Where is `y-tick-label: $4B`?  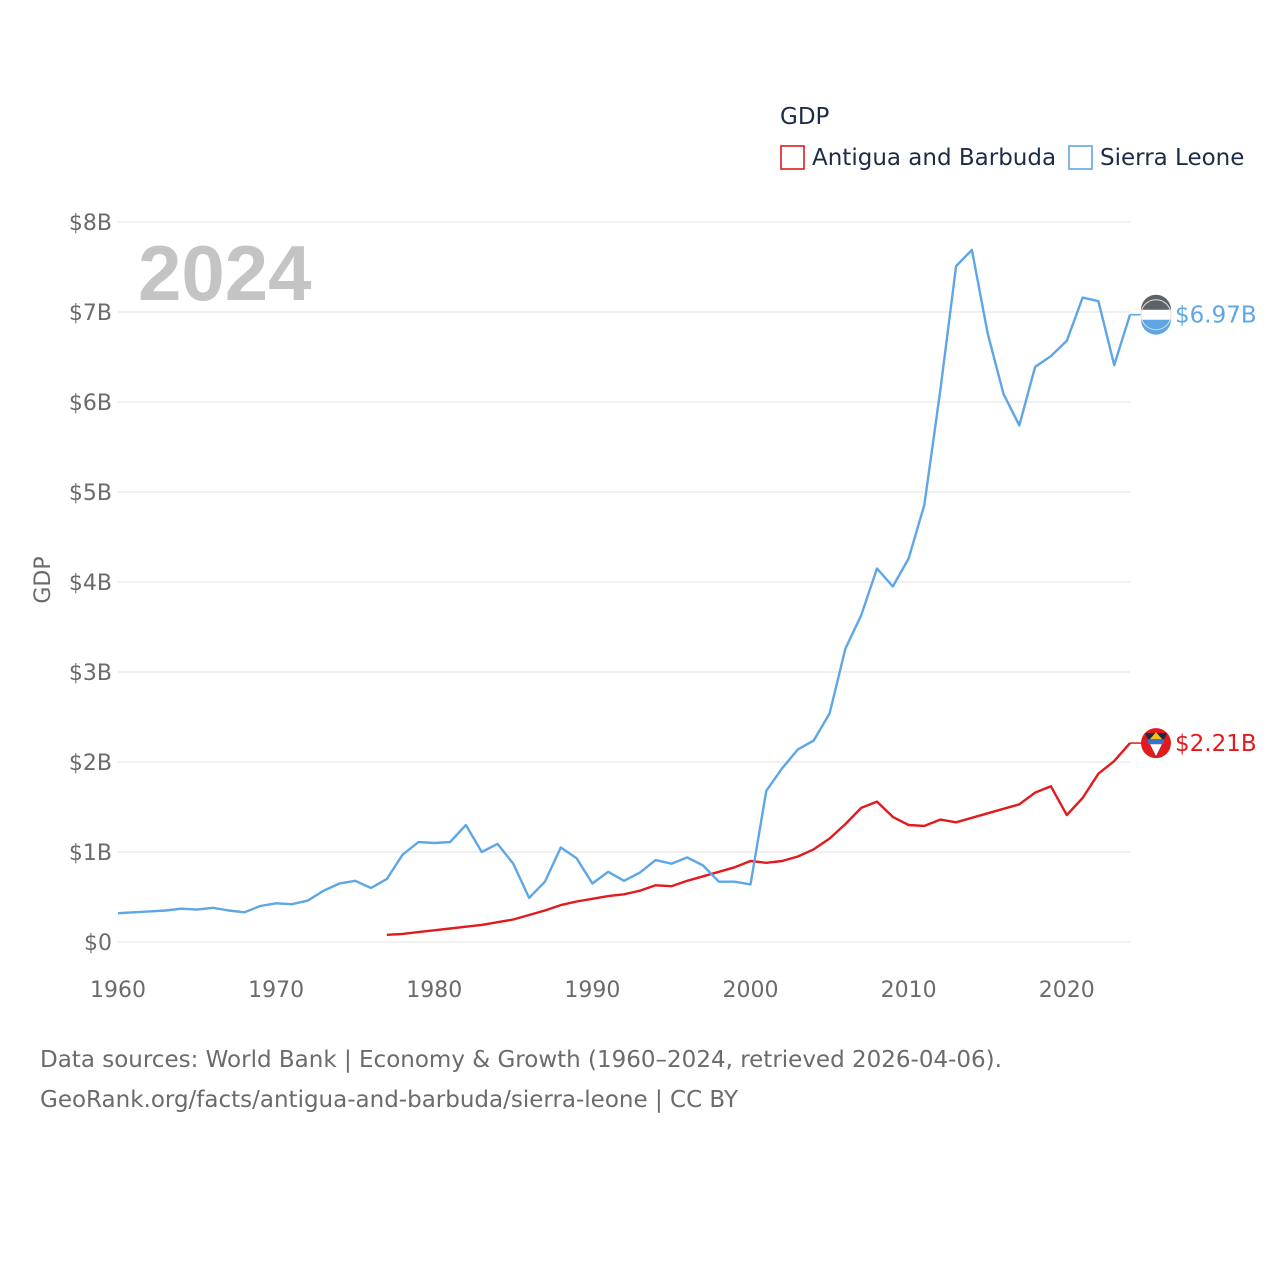
y-tick-label: $4B is located at coordinates (90, 583).